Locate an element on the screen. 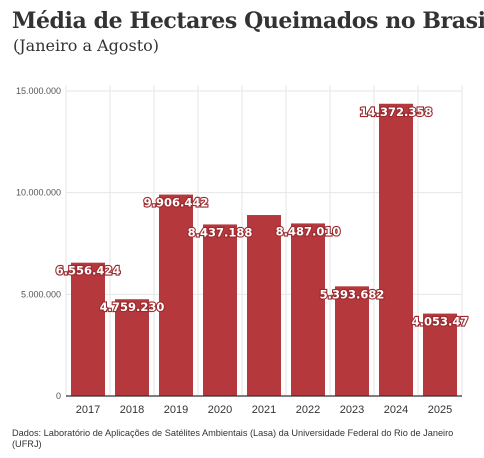 Image resolution: width=484 pixels, height=458 pixels. x-tick-label: 2022 is located at coordinates (308, 410).